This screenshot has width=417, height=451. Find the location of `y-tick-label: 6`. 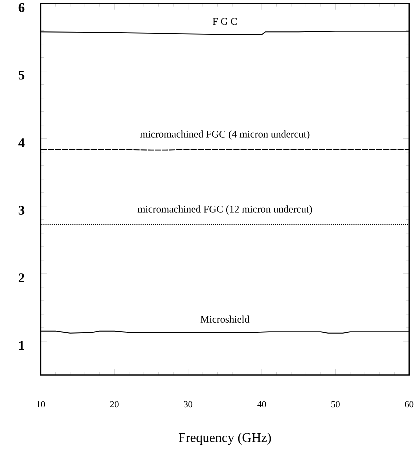

y-tick-label: 6 is located at coordinates (21, 7).